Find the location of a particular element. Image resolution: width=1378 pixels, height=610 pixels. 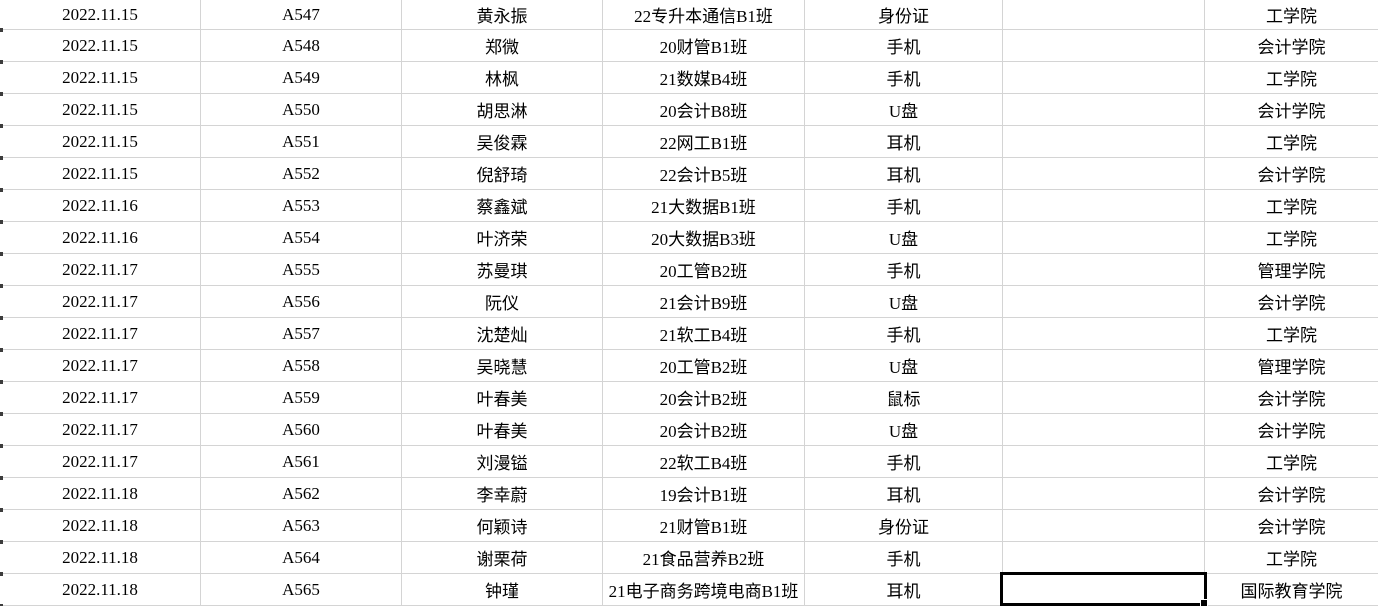

cell-code: A553 is located at coordinates (301, 206).